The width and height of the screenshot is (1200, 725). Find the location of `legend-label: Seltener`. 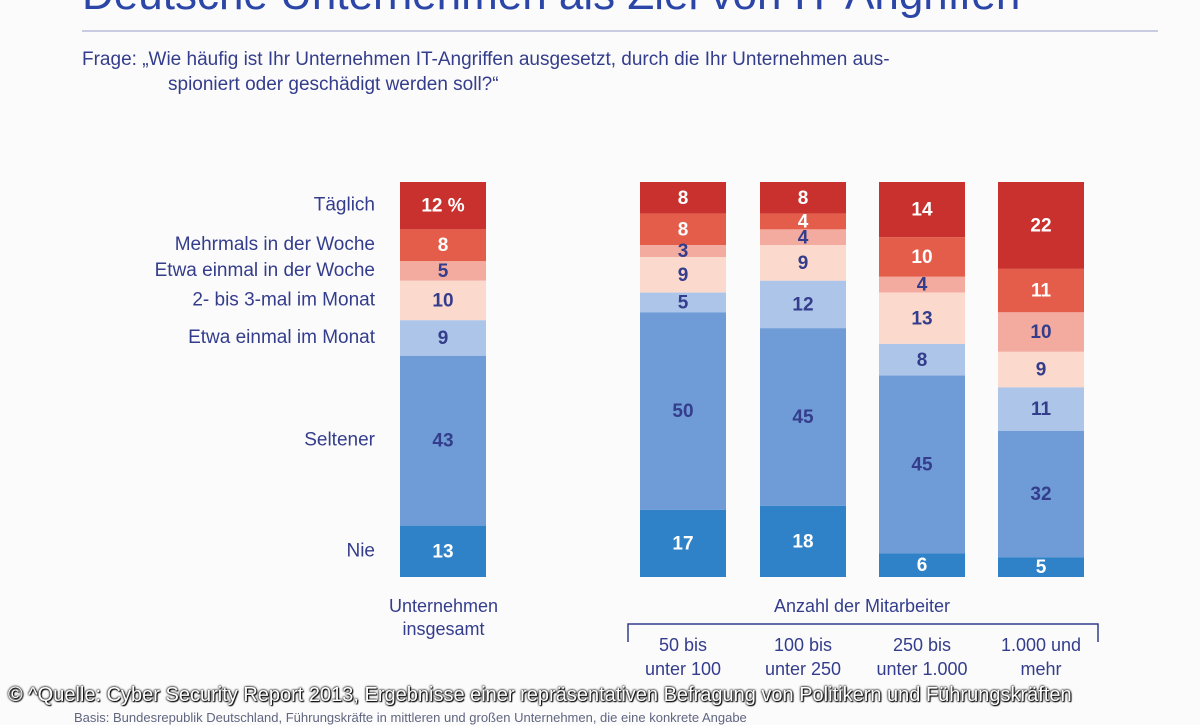

legend-label: Seltener is located at coordinates (339, 440).